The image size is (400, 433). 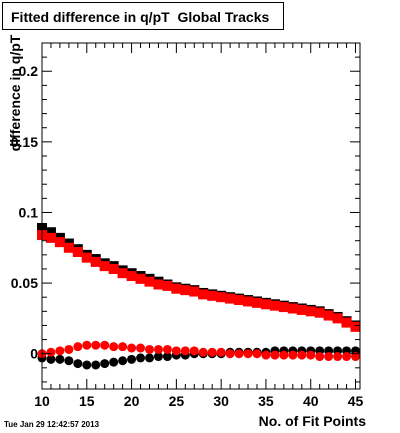 What do you see at coordinates (42, 401) in the screenshot?
I see `x-tick-label: 10` at bounding box center [42, 401].